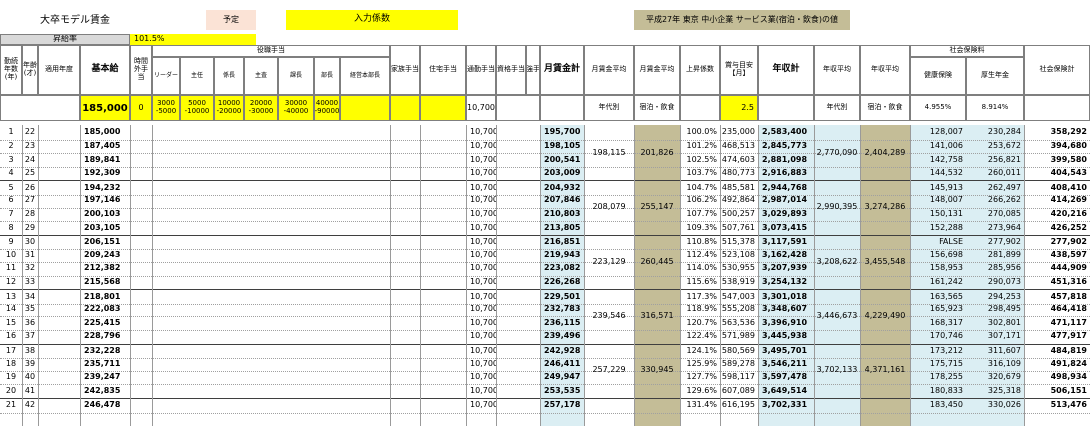 This screenshot has width=1090, height=426. What do you see at coordinates (738, 187) in the screenshot?
I see `cell-bonus: 485,581` at bounding box center [738, 187].